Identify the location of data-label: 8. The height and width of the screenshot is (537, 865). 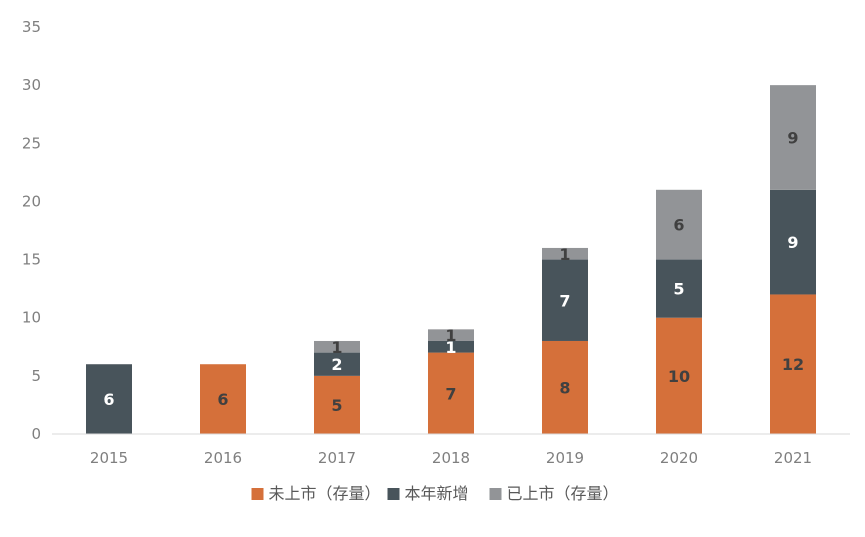
(564, 387).